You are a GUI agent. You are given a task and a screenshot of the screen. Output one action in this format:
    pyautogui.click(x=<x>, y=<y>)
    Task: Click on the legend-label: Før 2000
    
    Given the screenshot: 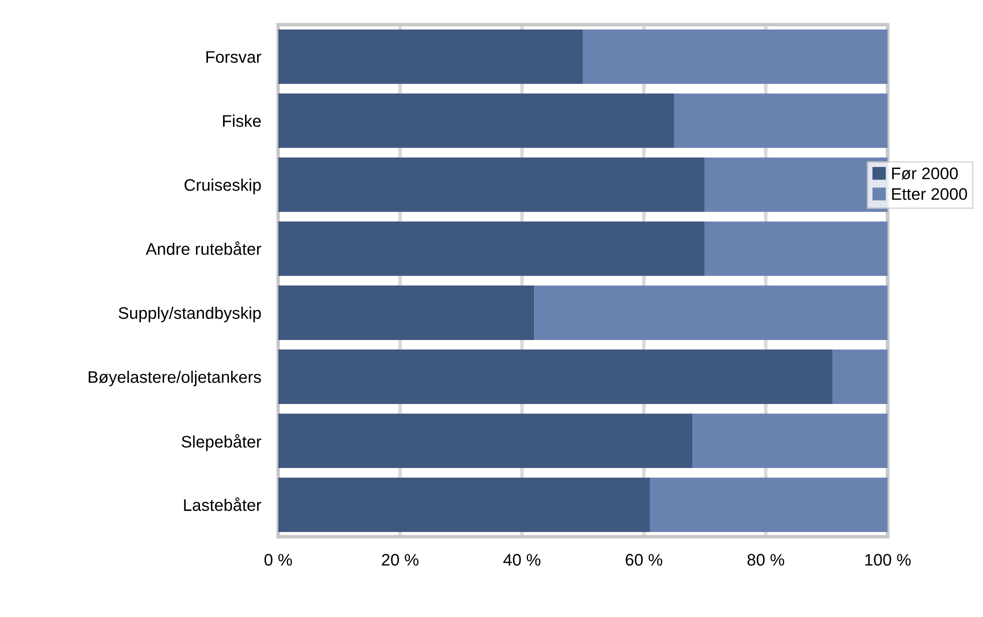 What is the action you would take?
    pyautogui.click(x=925, y=174)
    